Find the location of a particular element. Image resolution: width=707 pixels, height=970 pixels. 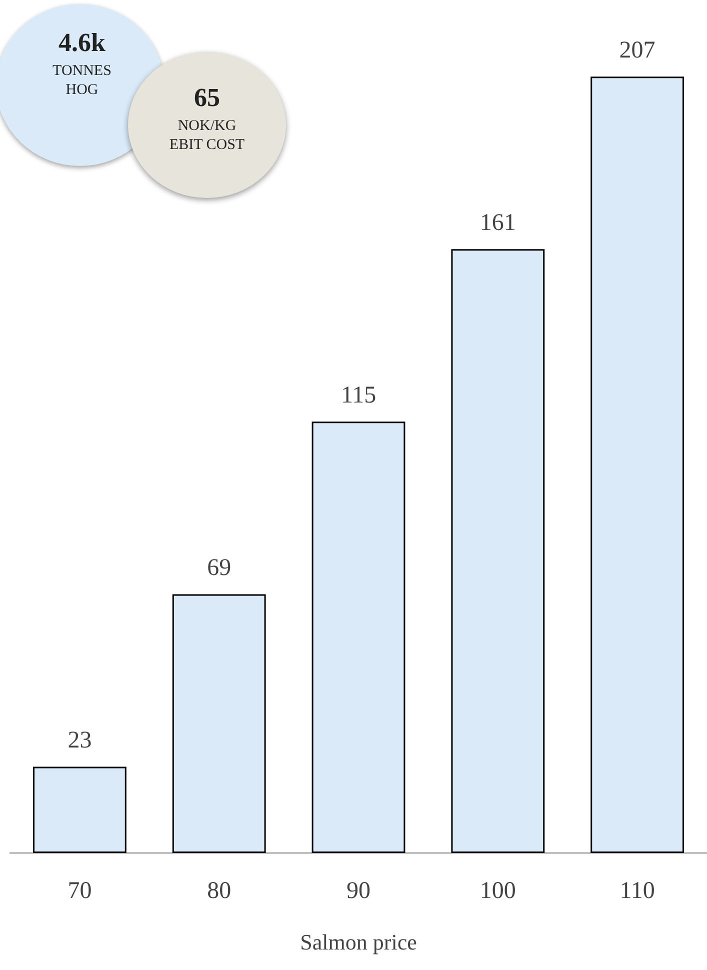

data-label: 161 is located at coordinates (498, 223).